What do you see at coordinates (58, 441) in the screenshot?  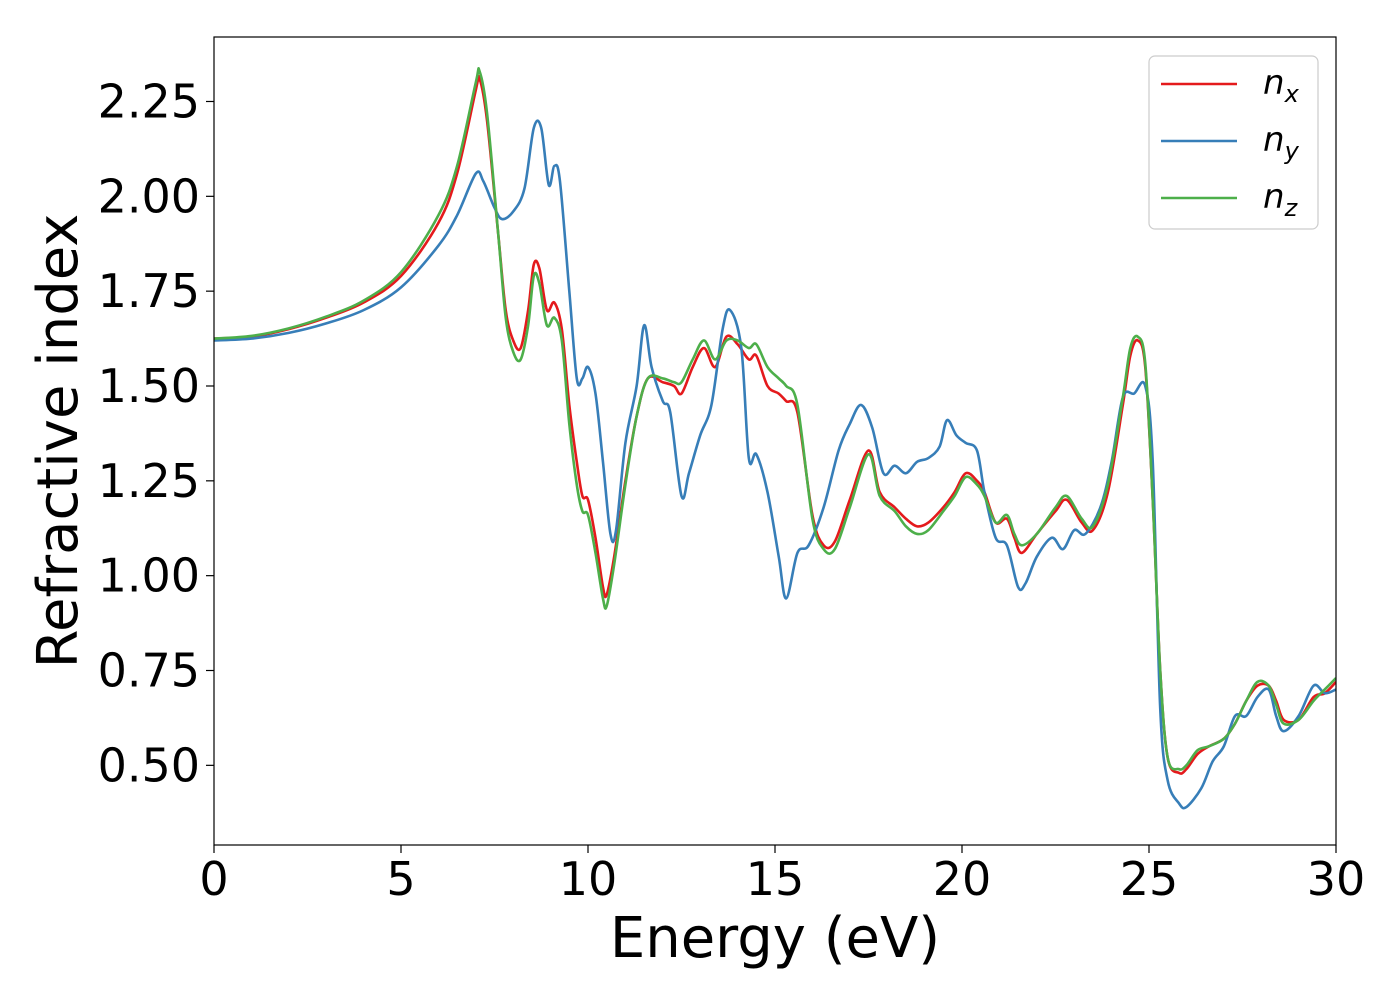 I see `y-axis-label: Refractive index` at bounding box center [58, 441].